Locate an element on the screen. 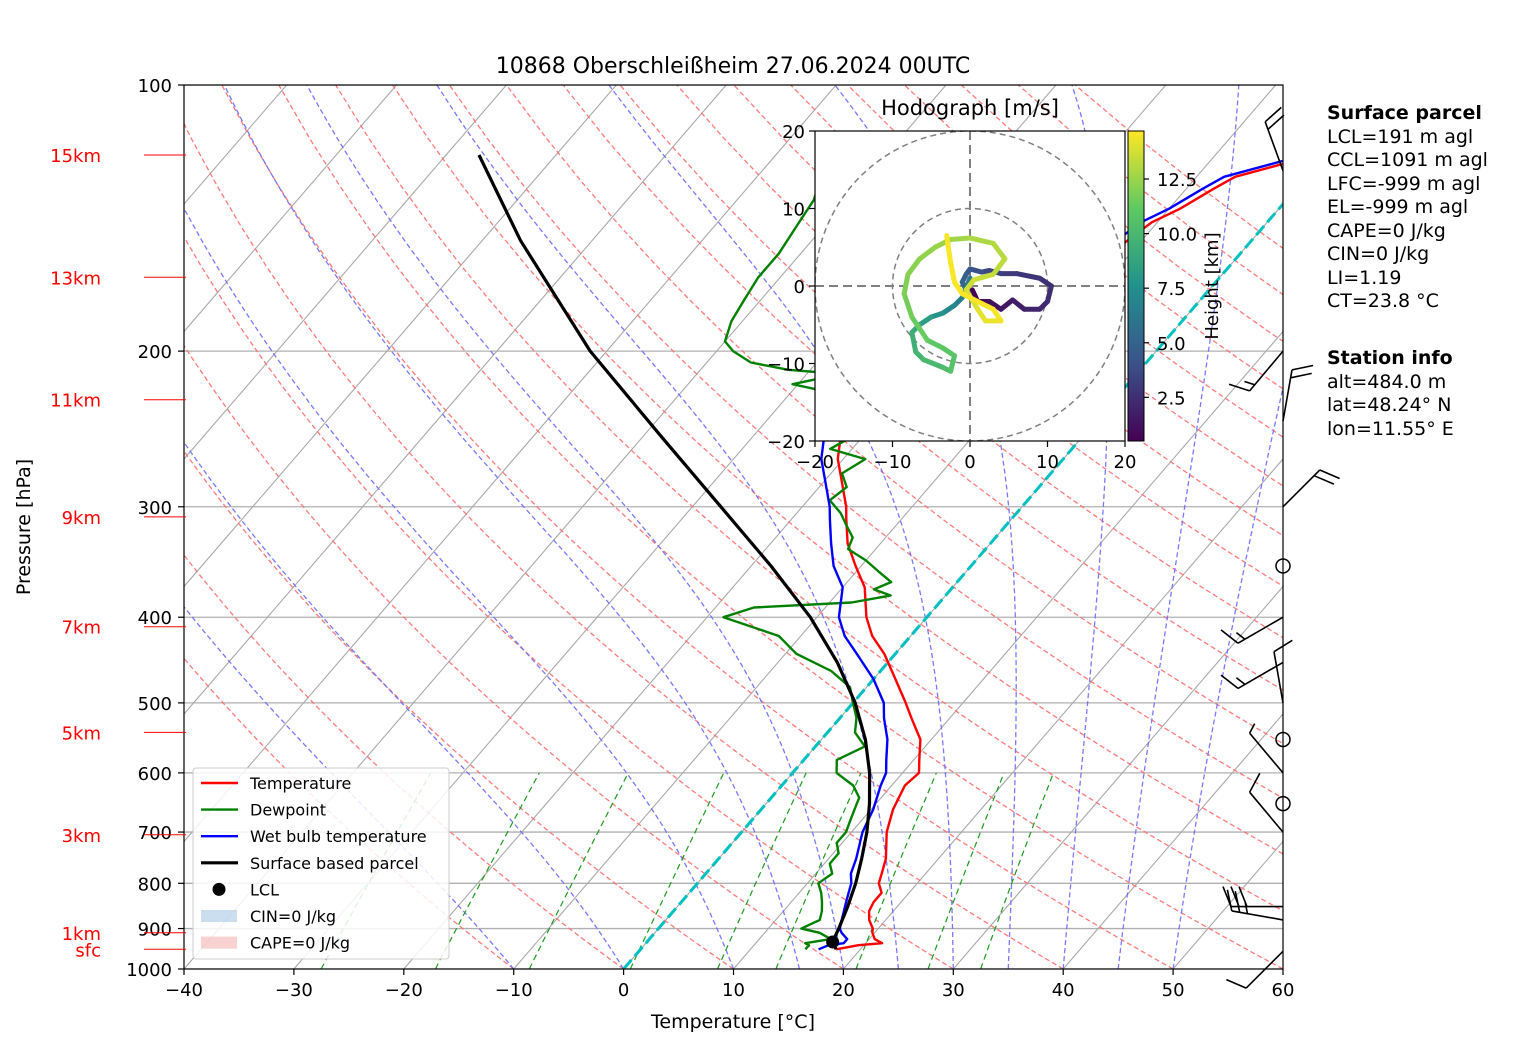 The height and width of the screenshot is (1054, 1517). height-tick-label: 3km is located at coordinates (81, 836).